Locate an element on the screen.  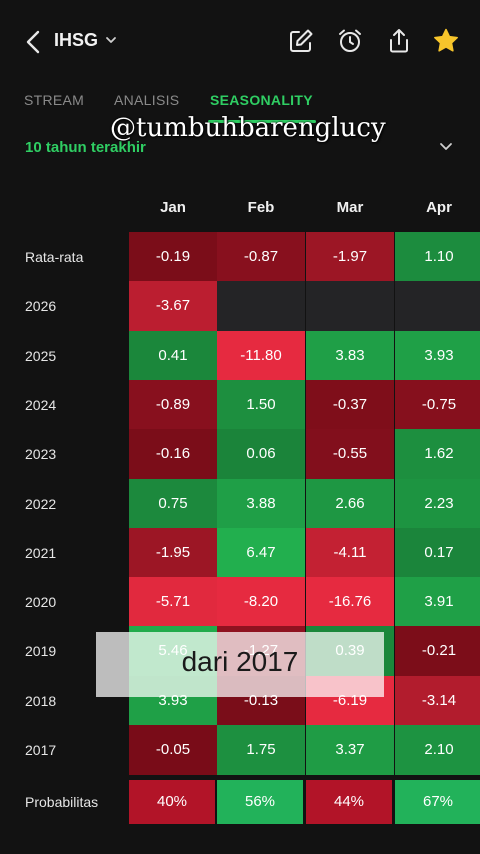
table-cell: -3.67 is located at coordinates (173, 306).